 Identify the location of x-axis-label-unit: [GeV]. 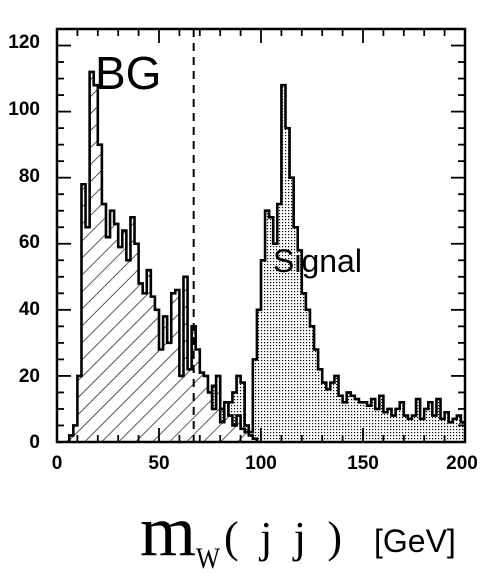
(415, 541).